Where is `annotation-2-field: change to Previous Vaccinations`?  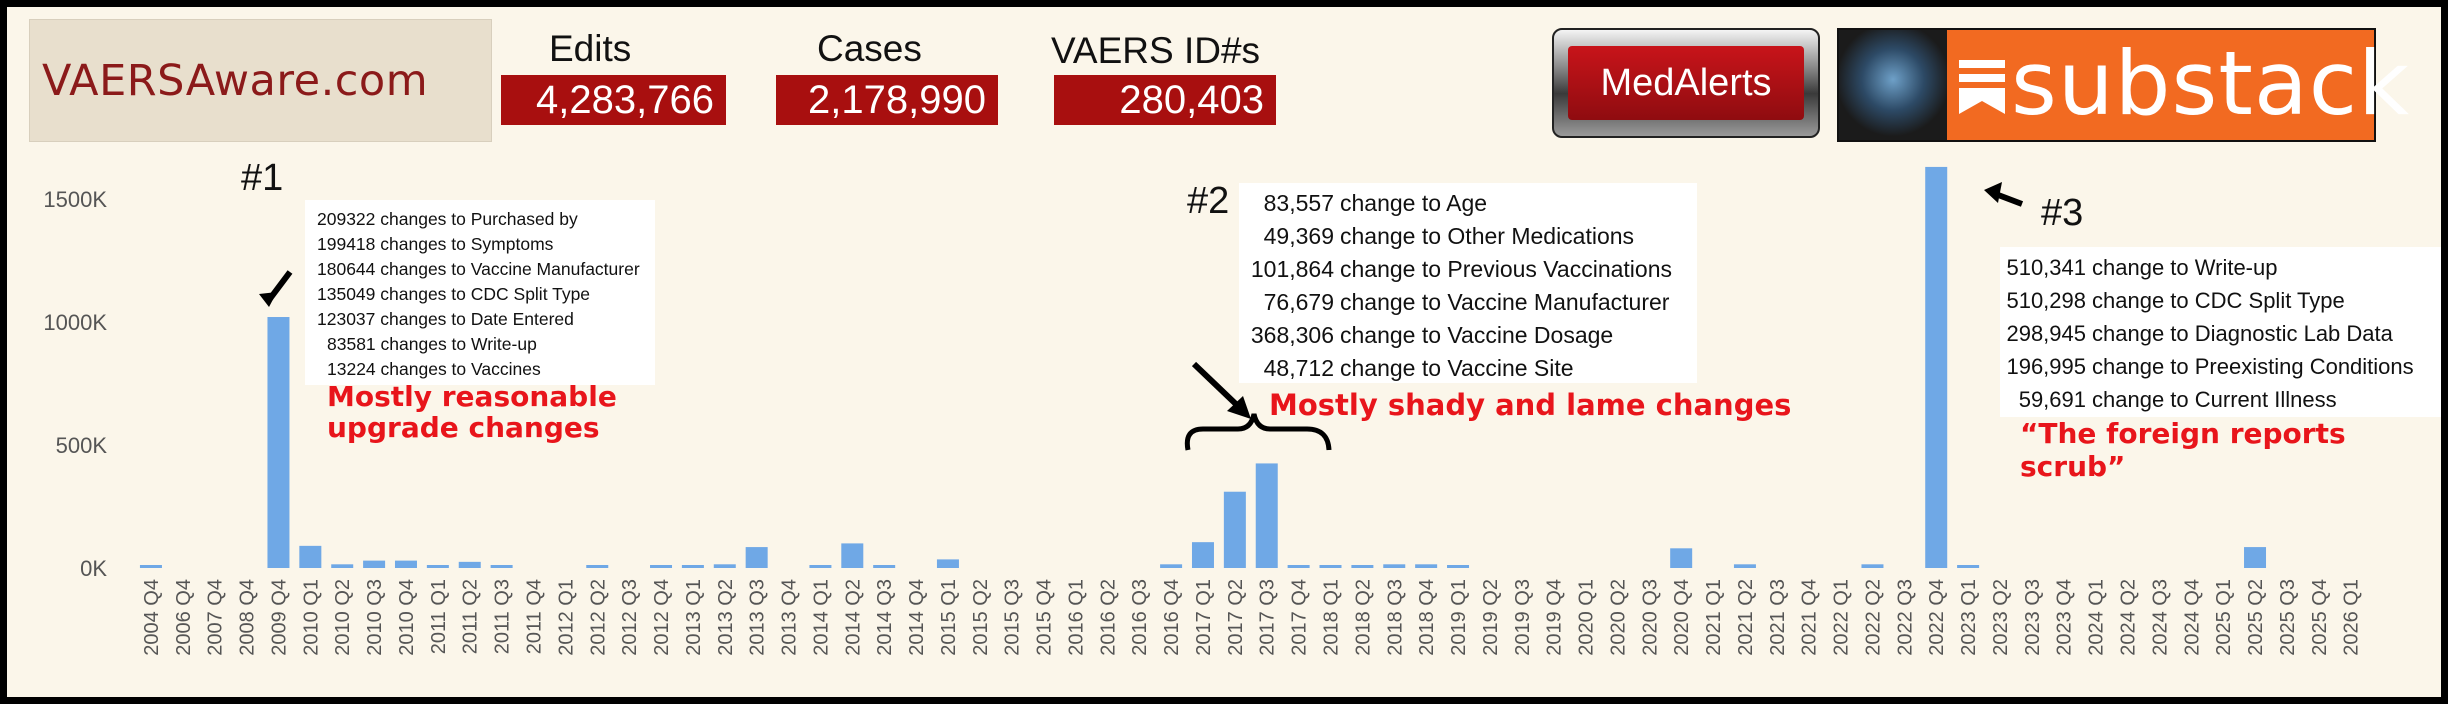
annotation-2-field: change to Previous Vaccinations is located at coordinates (1506, 269).